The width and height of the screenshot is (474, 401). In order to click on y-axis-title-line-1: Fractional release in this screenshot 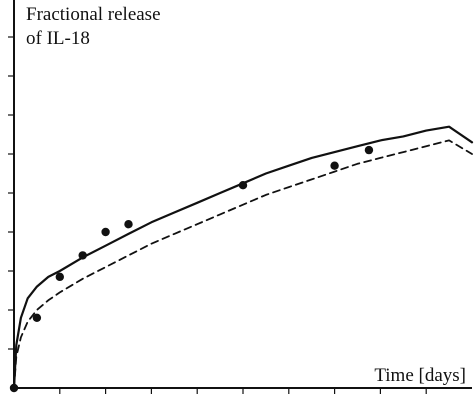, I will do `click(93, 14)`.